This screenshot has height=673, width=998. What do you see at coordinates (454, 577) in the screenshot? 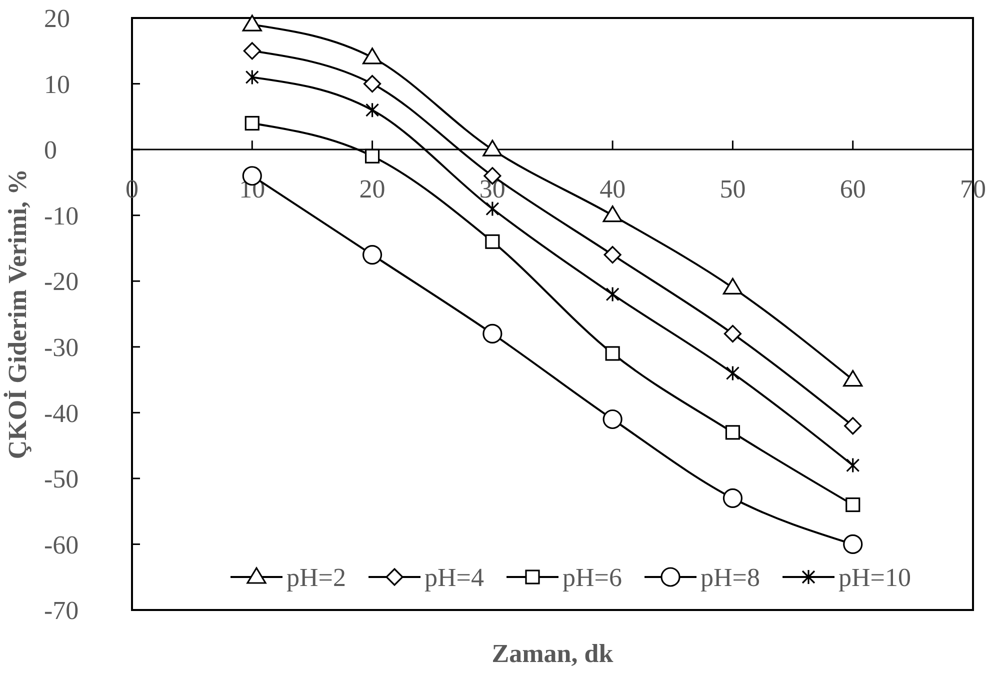
I see `legend-label: pH=4` at bounding box center [454, 577].